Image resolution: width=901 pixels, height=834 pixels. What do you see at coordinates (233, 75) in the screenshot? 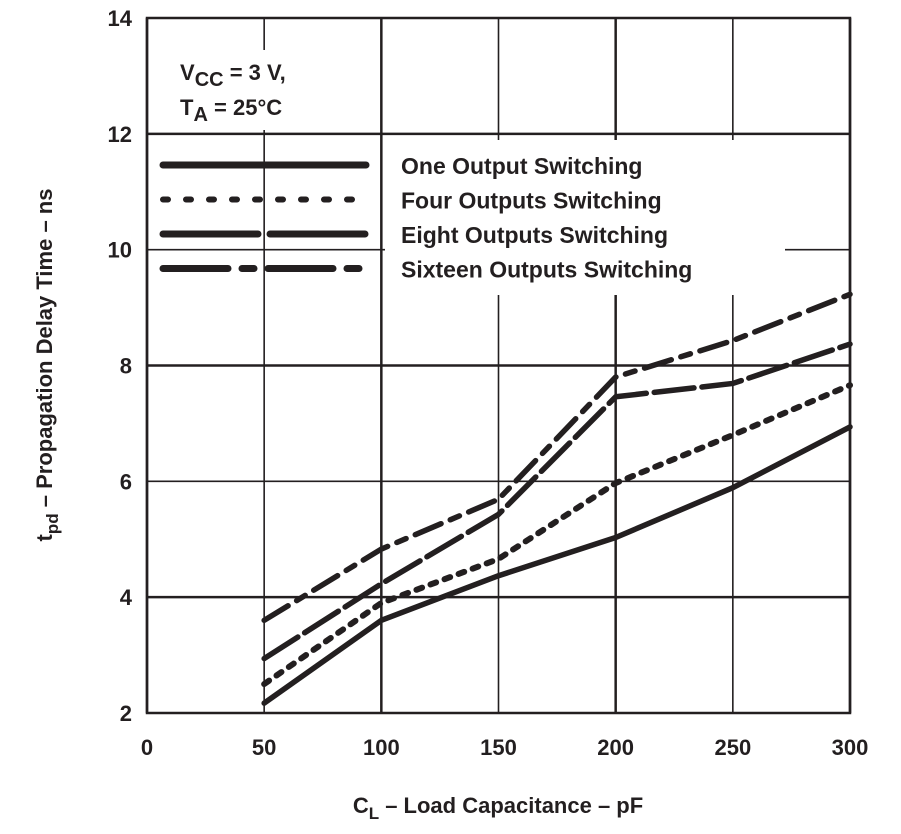
I see `annotation-vcc: VCC = 3 V,` at bounding box center [233, 75].